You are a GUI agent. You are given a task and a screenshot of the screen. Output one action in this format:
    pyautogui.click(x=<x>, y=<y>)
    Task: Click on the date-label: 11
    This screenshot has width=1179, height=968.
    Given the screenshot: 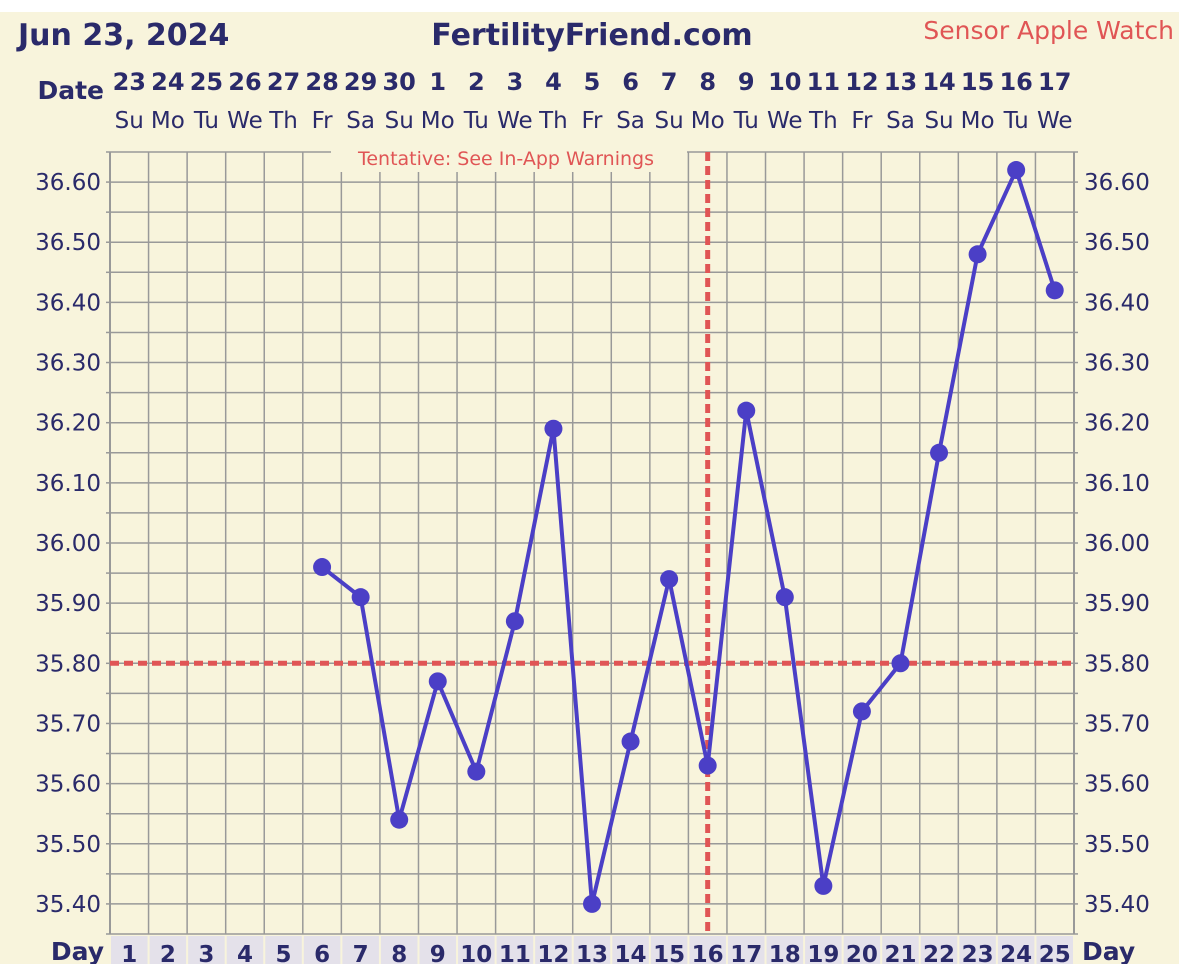 What is the action you would take?
    pyautogui.click(x=823, y=82)
    